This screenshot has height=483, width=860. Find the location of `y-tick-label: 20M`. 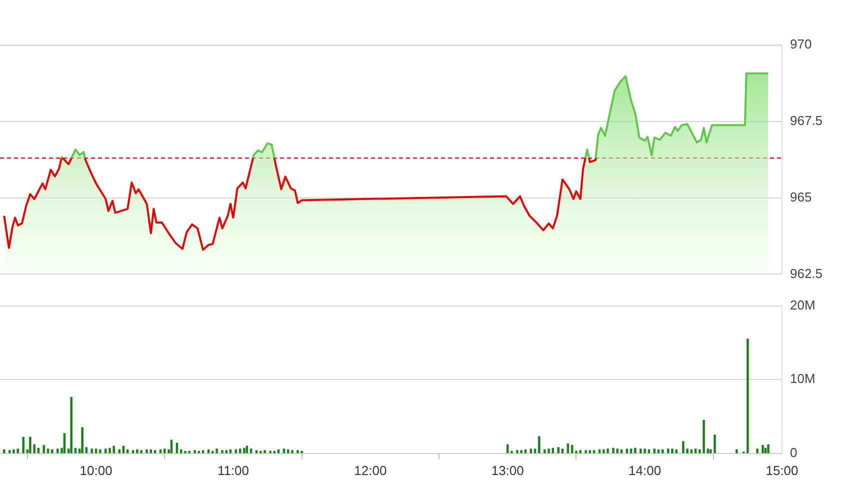

y-tick-label: 20M is located at coordinates (803, 304).